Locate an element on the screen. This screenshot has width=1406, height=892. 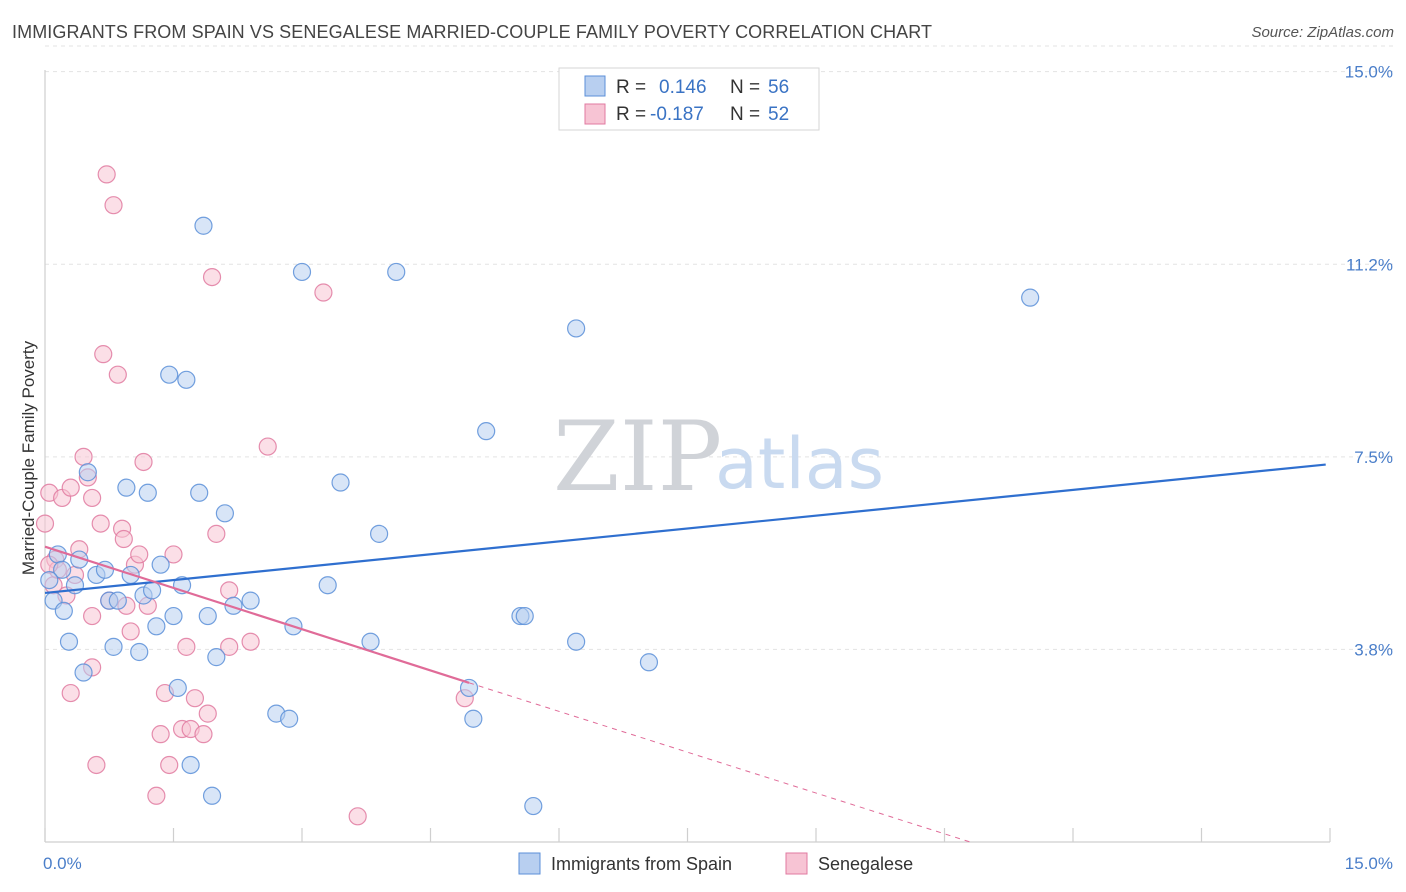
y-tick-labels: 3.8% 7.5% 11.2% 15.0% is located at coordinates (1369, 361).